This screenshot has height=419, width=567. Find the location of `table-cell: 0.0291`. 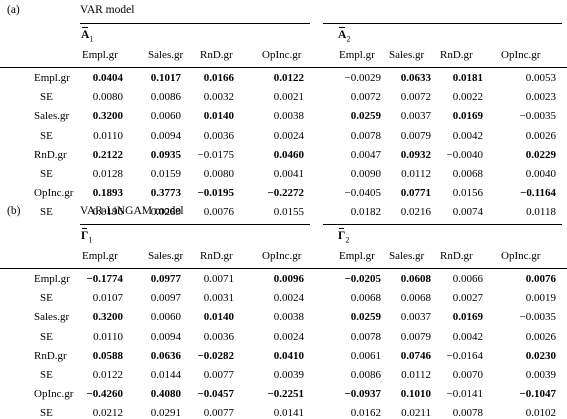

table-cell: 0.0291 is located at coordinates (165, 413).